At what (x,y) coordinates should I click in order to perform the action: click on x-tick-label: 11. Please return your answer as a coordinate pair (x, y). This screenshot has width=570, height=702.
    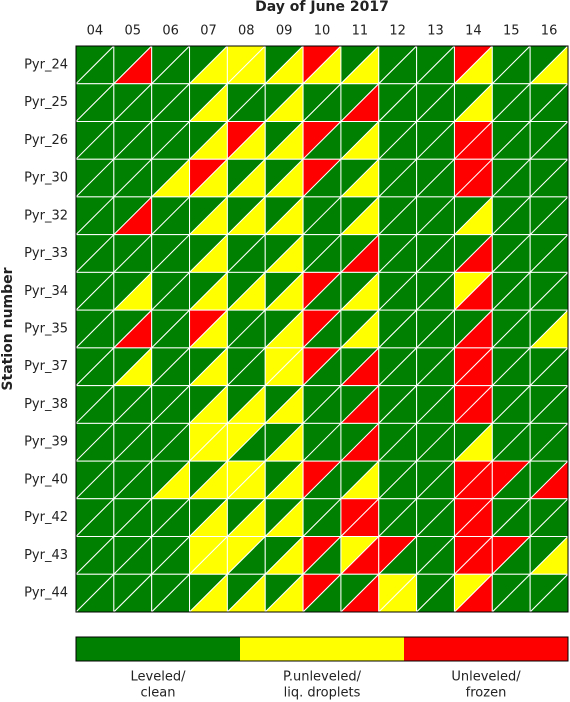
    Looking at the image, I should click on (360, 31).